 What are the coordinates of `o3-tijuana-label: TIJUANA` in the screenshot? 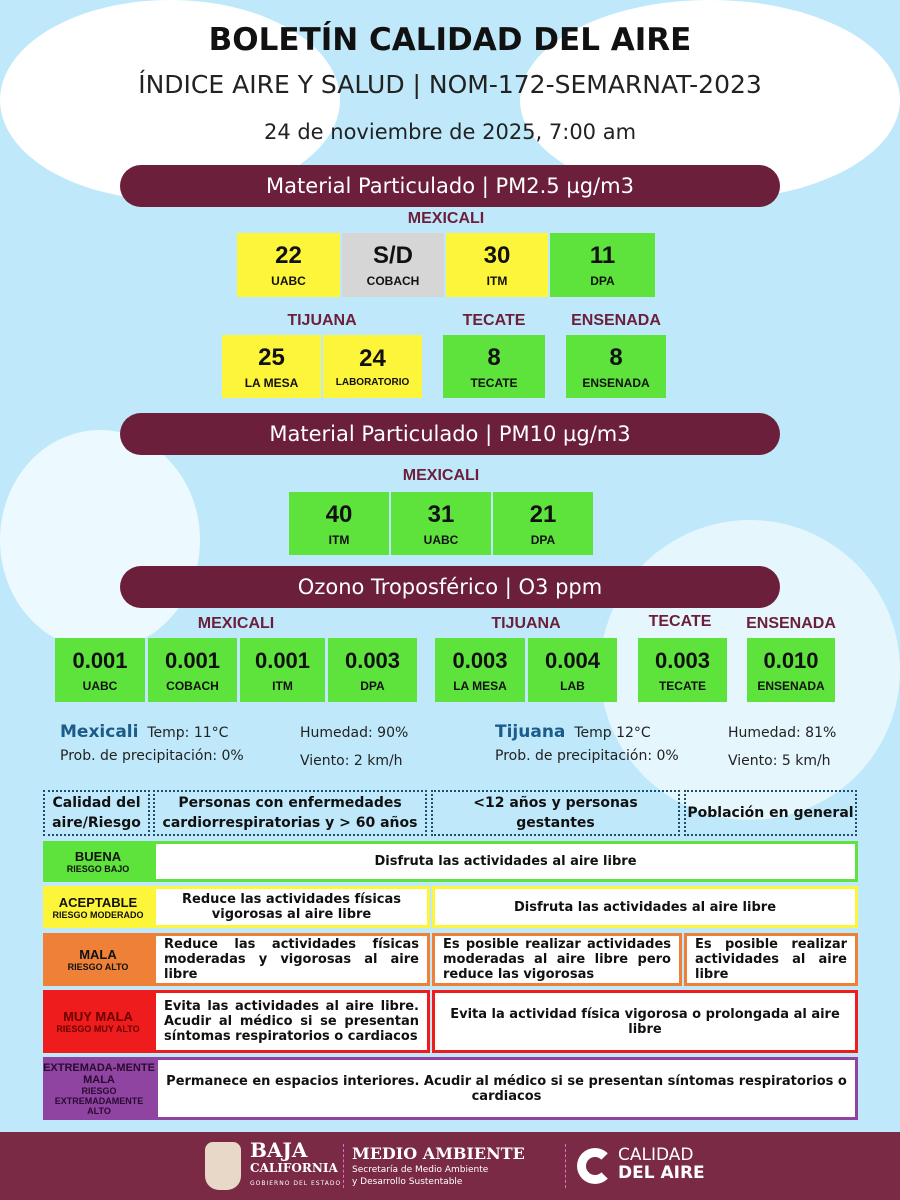 It's located at (526, 623).